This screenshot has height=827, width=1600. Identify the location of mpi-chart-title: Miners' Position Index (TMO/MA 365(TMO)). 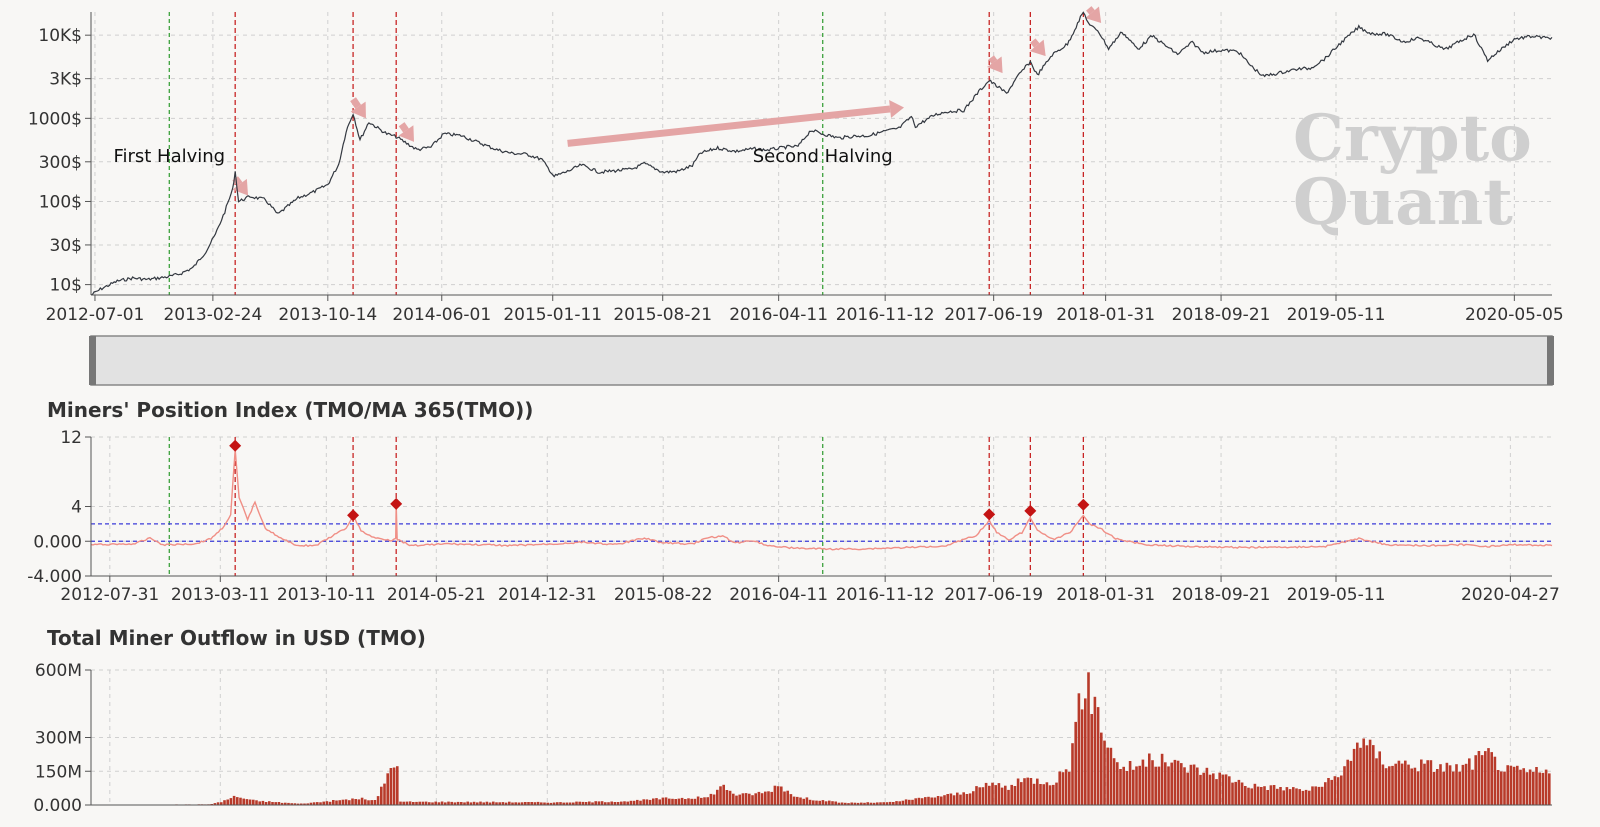
(290, 410).